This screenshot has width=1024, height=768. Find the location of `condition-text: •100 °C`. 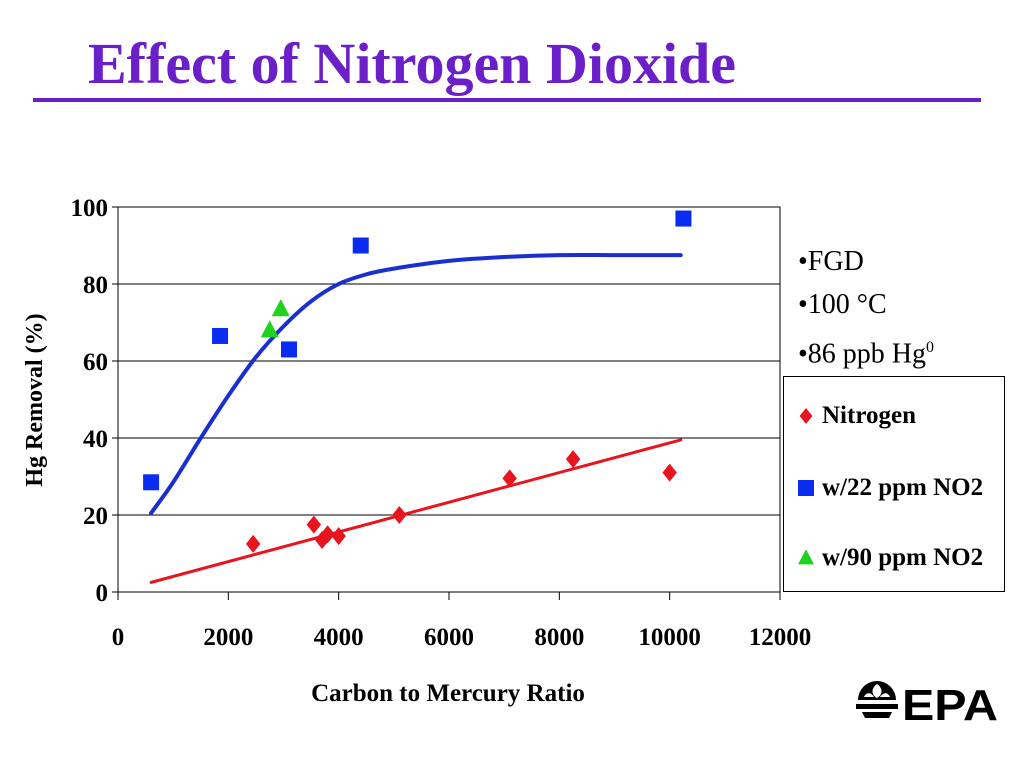

condition-text: •100 °C is located at coordinates (842, 304).